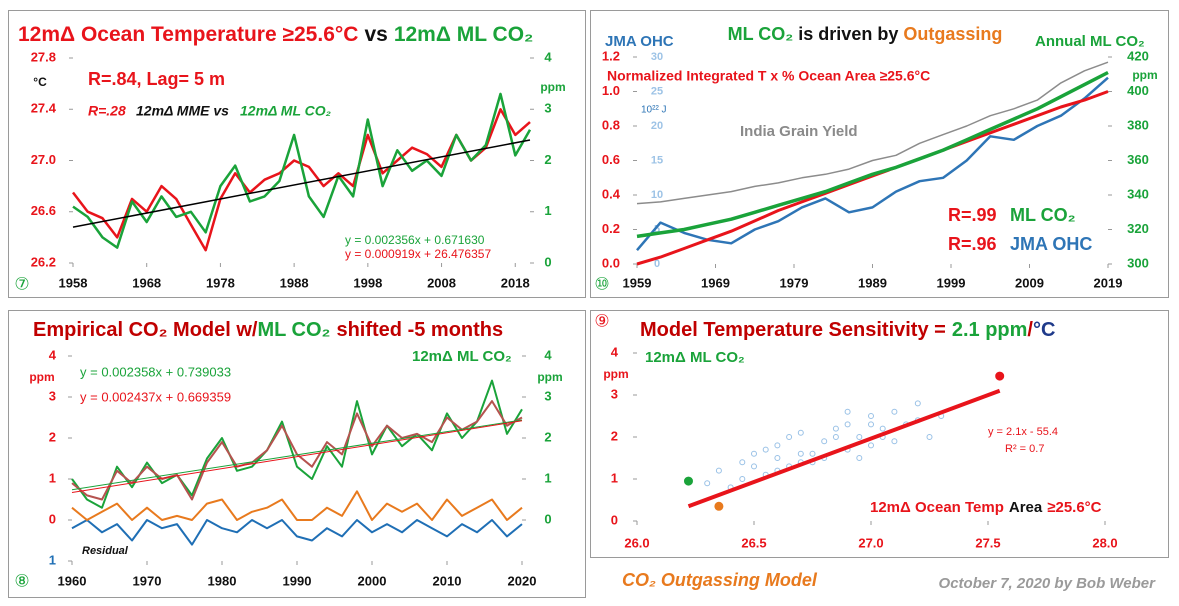 Image resolution: width=1179 pixels, height=606 pixels. What do you see at coordinates (601, 283) in the screenshot?
I see `panel-label: ⑩` at bounding box center [601, 283].